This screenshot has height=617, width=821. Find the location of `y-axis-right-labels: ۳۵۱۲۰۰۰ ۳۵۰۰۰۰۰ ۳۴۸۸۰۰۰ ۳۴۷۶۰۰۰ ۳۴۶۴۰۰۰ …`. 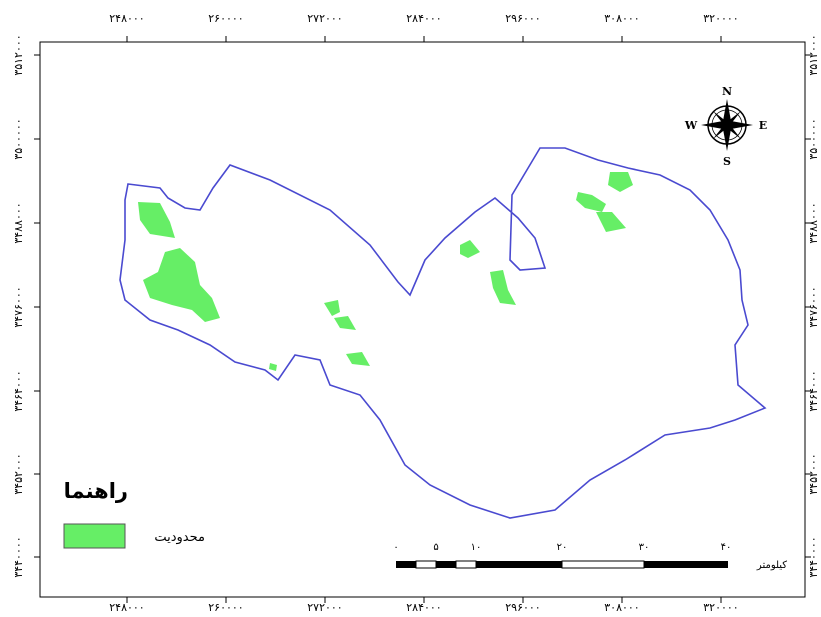

y-axis-right-labels: ۳۵۱۲۰۰۰ ۳۵۰۰۰۰۰ ۳۴۸۸۰۰۰ ۳۴۷۶۰۰۰ ۳۴۶۴۰۰۰ … is located at coordinates (813, 305).